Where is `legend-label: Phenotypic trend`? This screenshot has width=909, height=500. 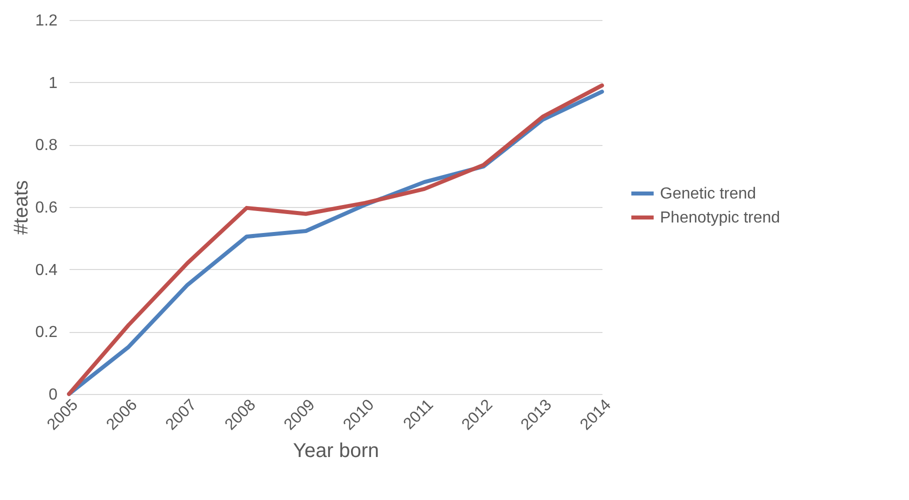 legend-label: Phenotypic trend is located at coordinates (720, 218).